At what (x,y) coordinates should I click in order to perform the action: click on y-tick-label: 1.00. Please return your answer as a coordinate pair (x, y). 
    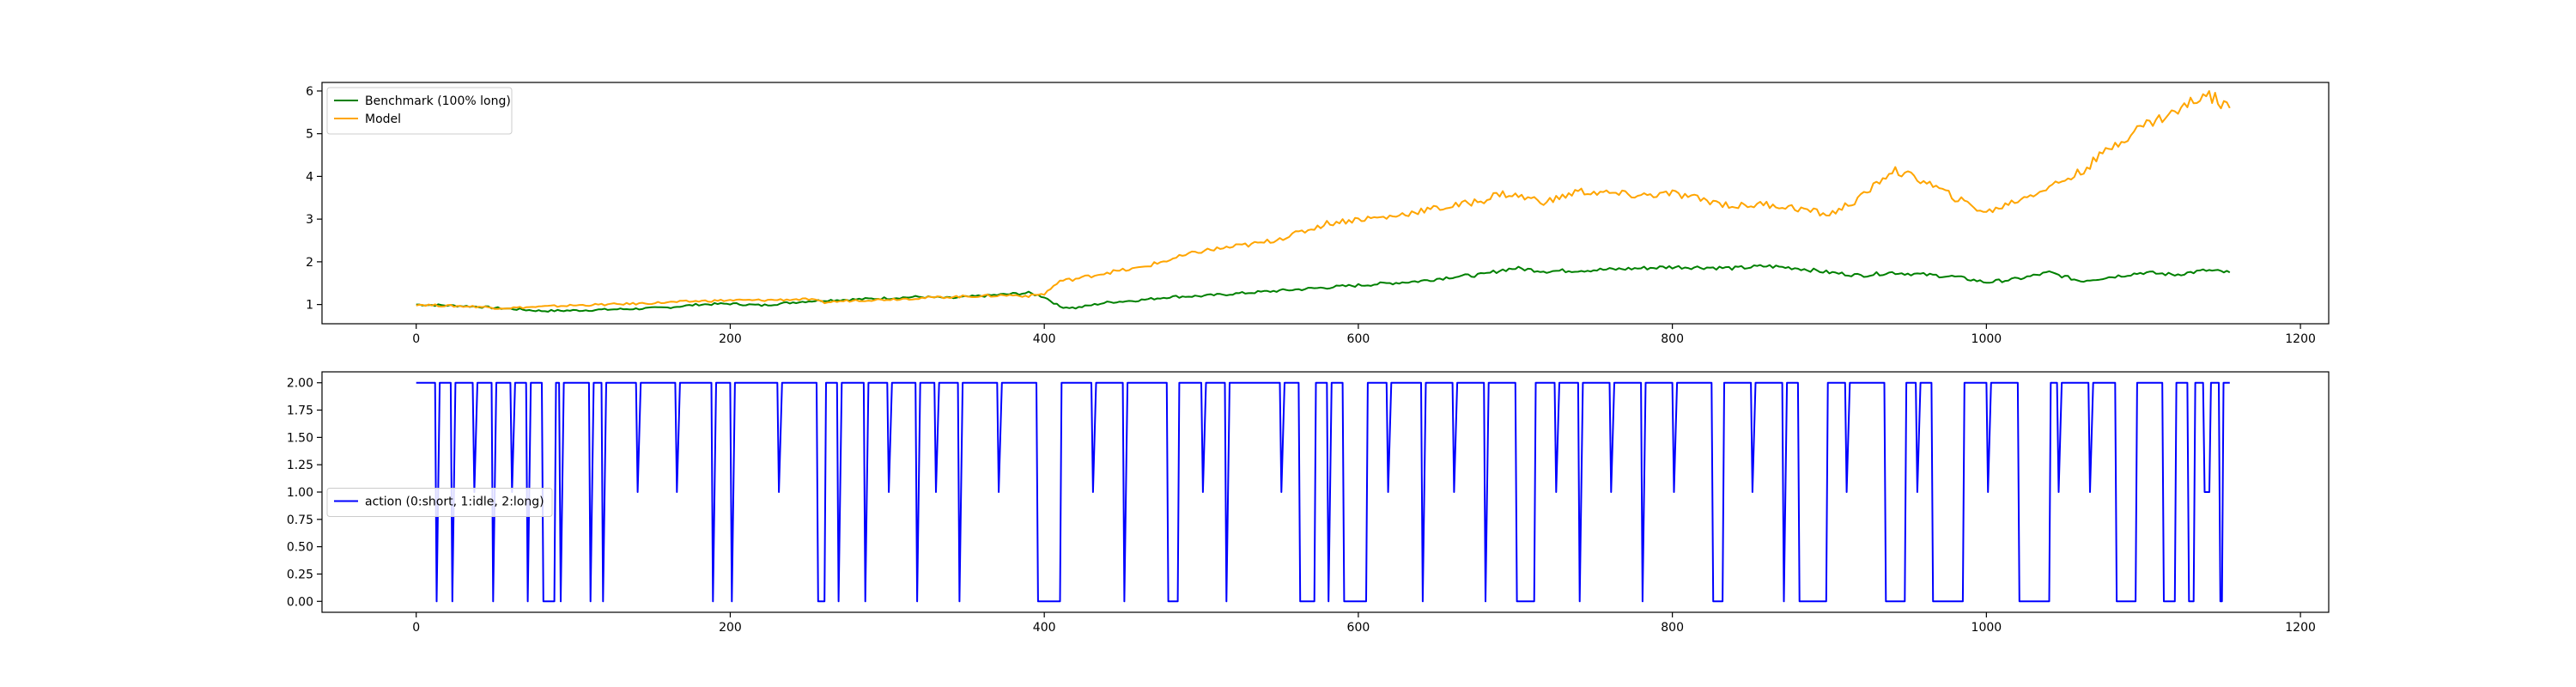
    Looking at the image, I should click on (300, 493).